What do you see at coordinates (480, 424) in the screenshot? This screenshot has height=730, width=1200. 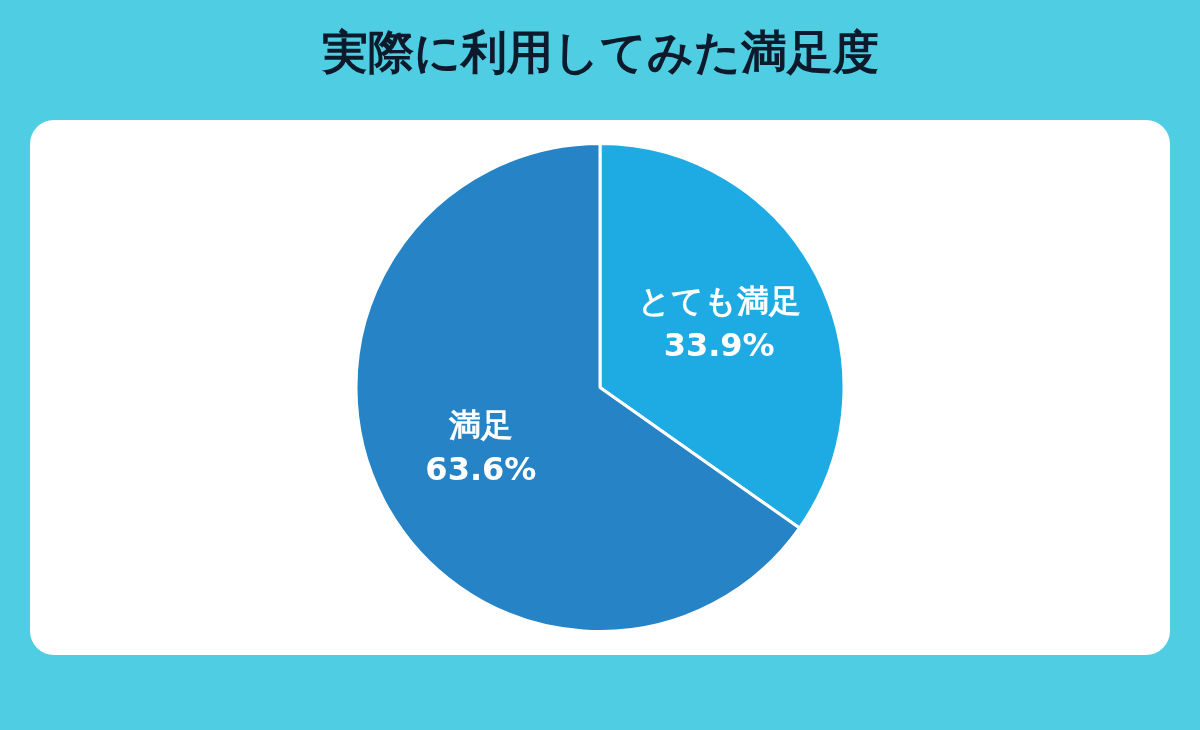 I see `slice-label: 満足` at bounding box center [480, 424].